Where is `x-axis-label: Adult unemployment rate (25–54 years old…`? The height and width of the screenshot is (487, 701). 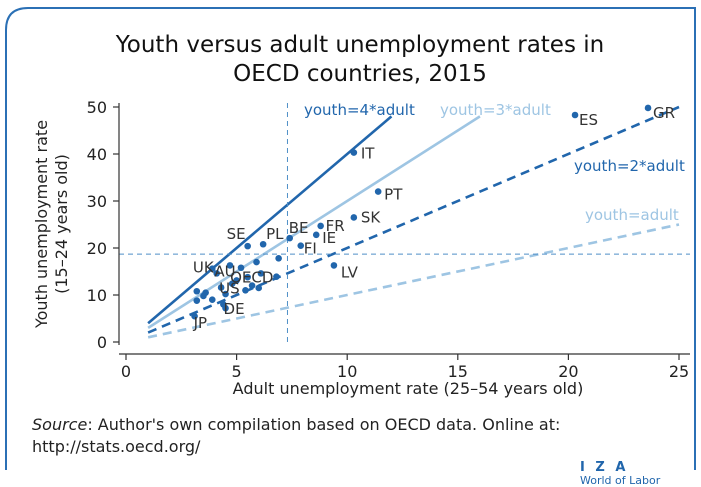 x-axis-label: Adult unemployment rate (25–54 years old… is located at coordinates (408, 388).